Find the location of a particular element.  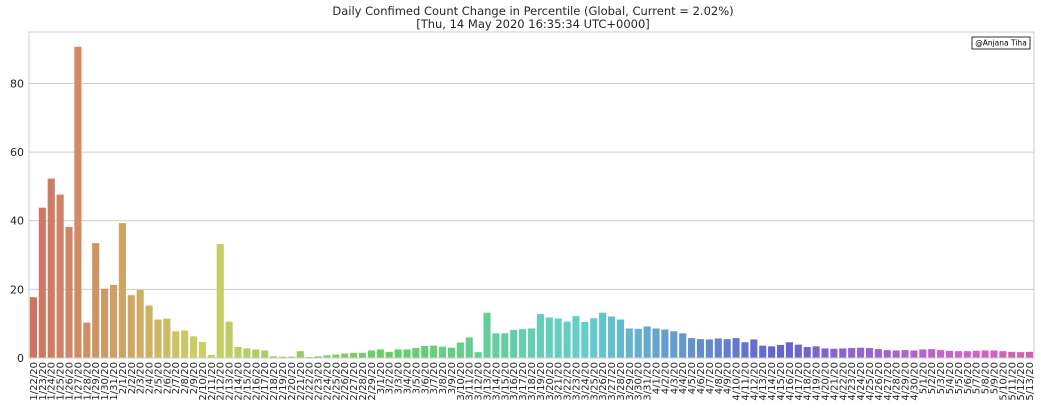

x-tick-label: 5/5/20 is located at coordinates (959, 378).